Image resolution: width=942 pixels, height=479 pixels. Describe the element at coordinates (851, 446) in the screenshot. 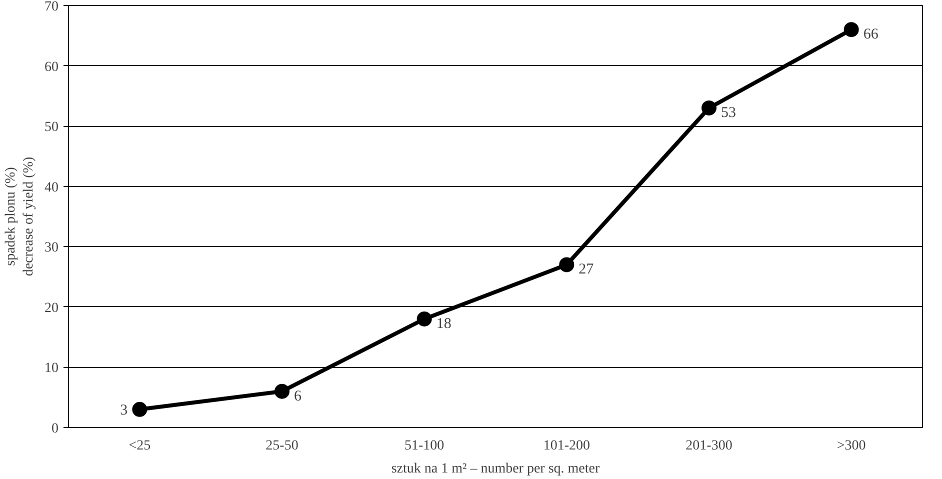

I see `x-tick-label: >300` at that location.